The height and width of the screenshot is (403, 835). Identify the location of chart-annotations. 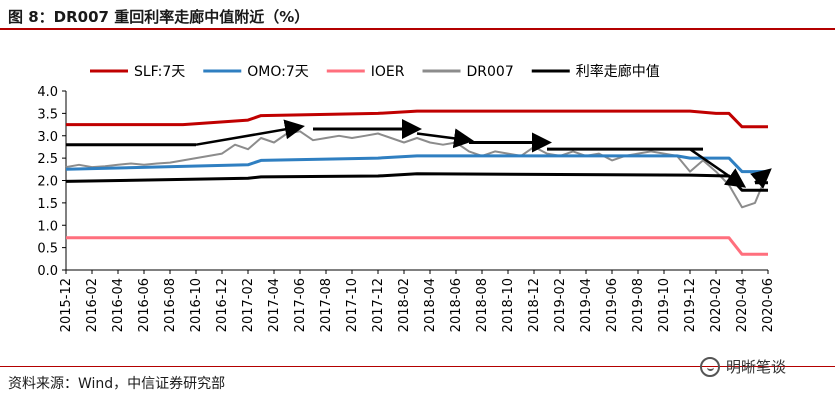
(419, 154).